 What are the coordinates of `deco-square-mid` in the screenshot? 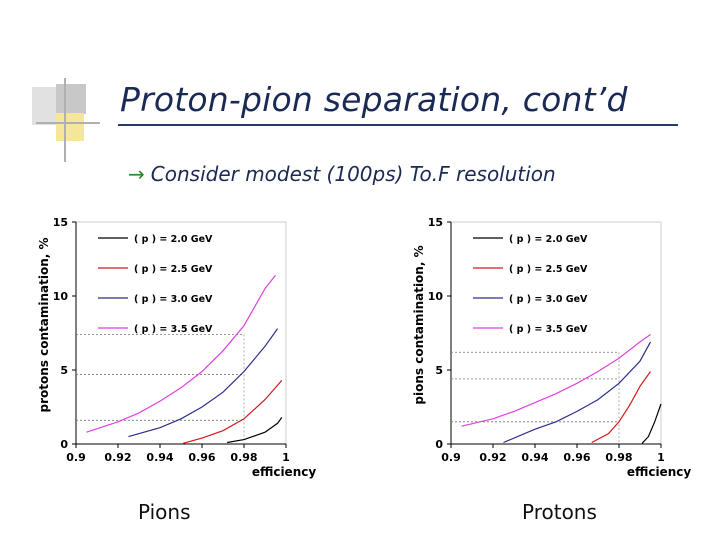 It's located at (71, 99).